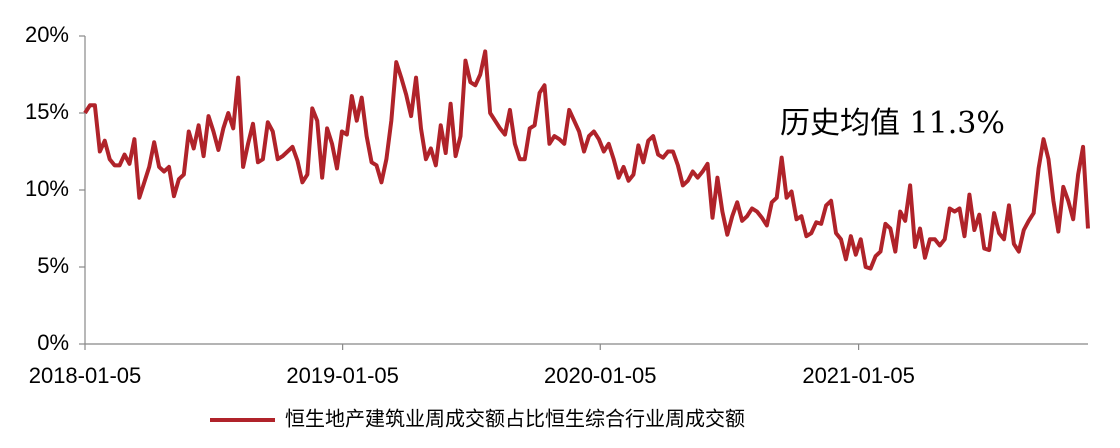  What do you see at coordinates (53, 342) in the screenshot?
I see `y-tick-label: 0%` at bounding box center [53, 342].